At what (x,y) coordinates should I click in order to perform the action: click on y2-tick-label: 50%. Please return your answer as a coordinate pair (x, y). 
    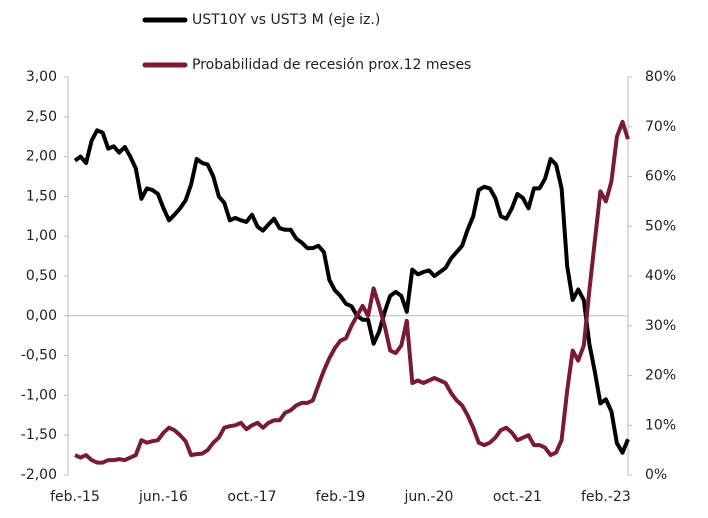
    Looking at the image, I should click on (660, 226).